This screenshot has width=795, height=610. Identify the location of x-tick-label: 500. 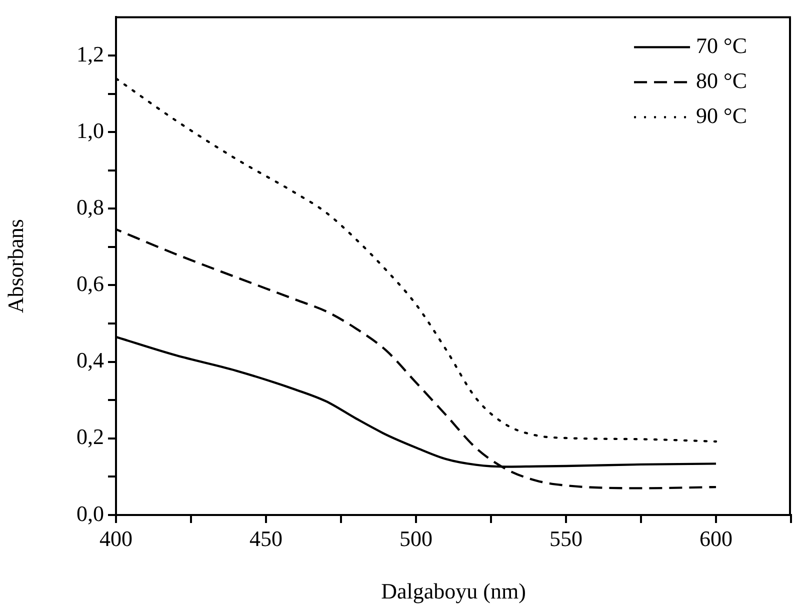
(416, 538).